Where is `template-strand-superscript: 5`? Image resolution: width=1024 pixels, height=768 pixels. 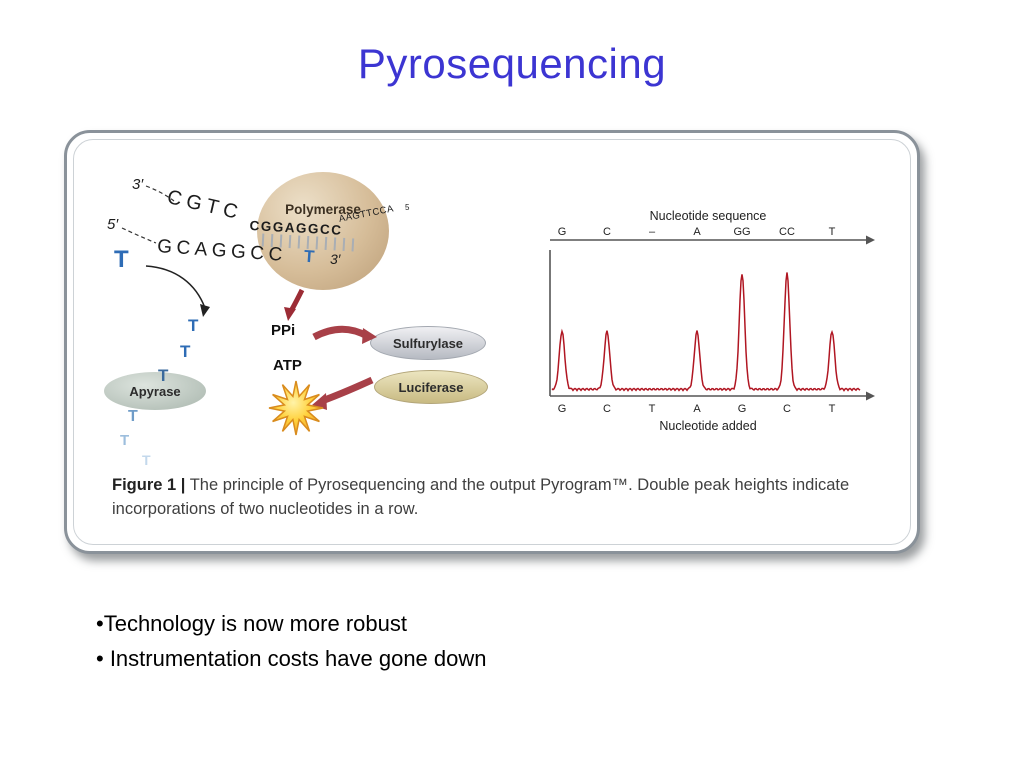
template-strand-superscript: 5 is located at coordinates (407, 207).